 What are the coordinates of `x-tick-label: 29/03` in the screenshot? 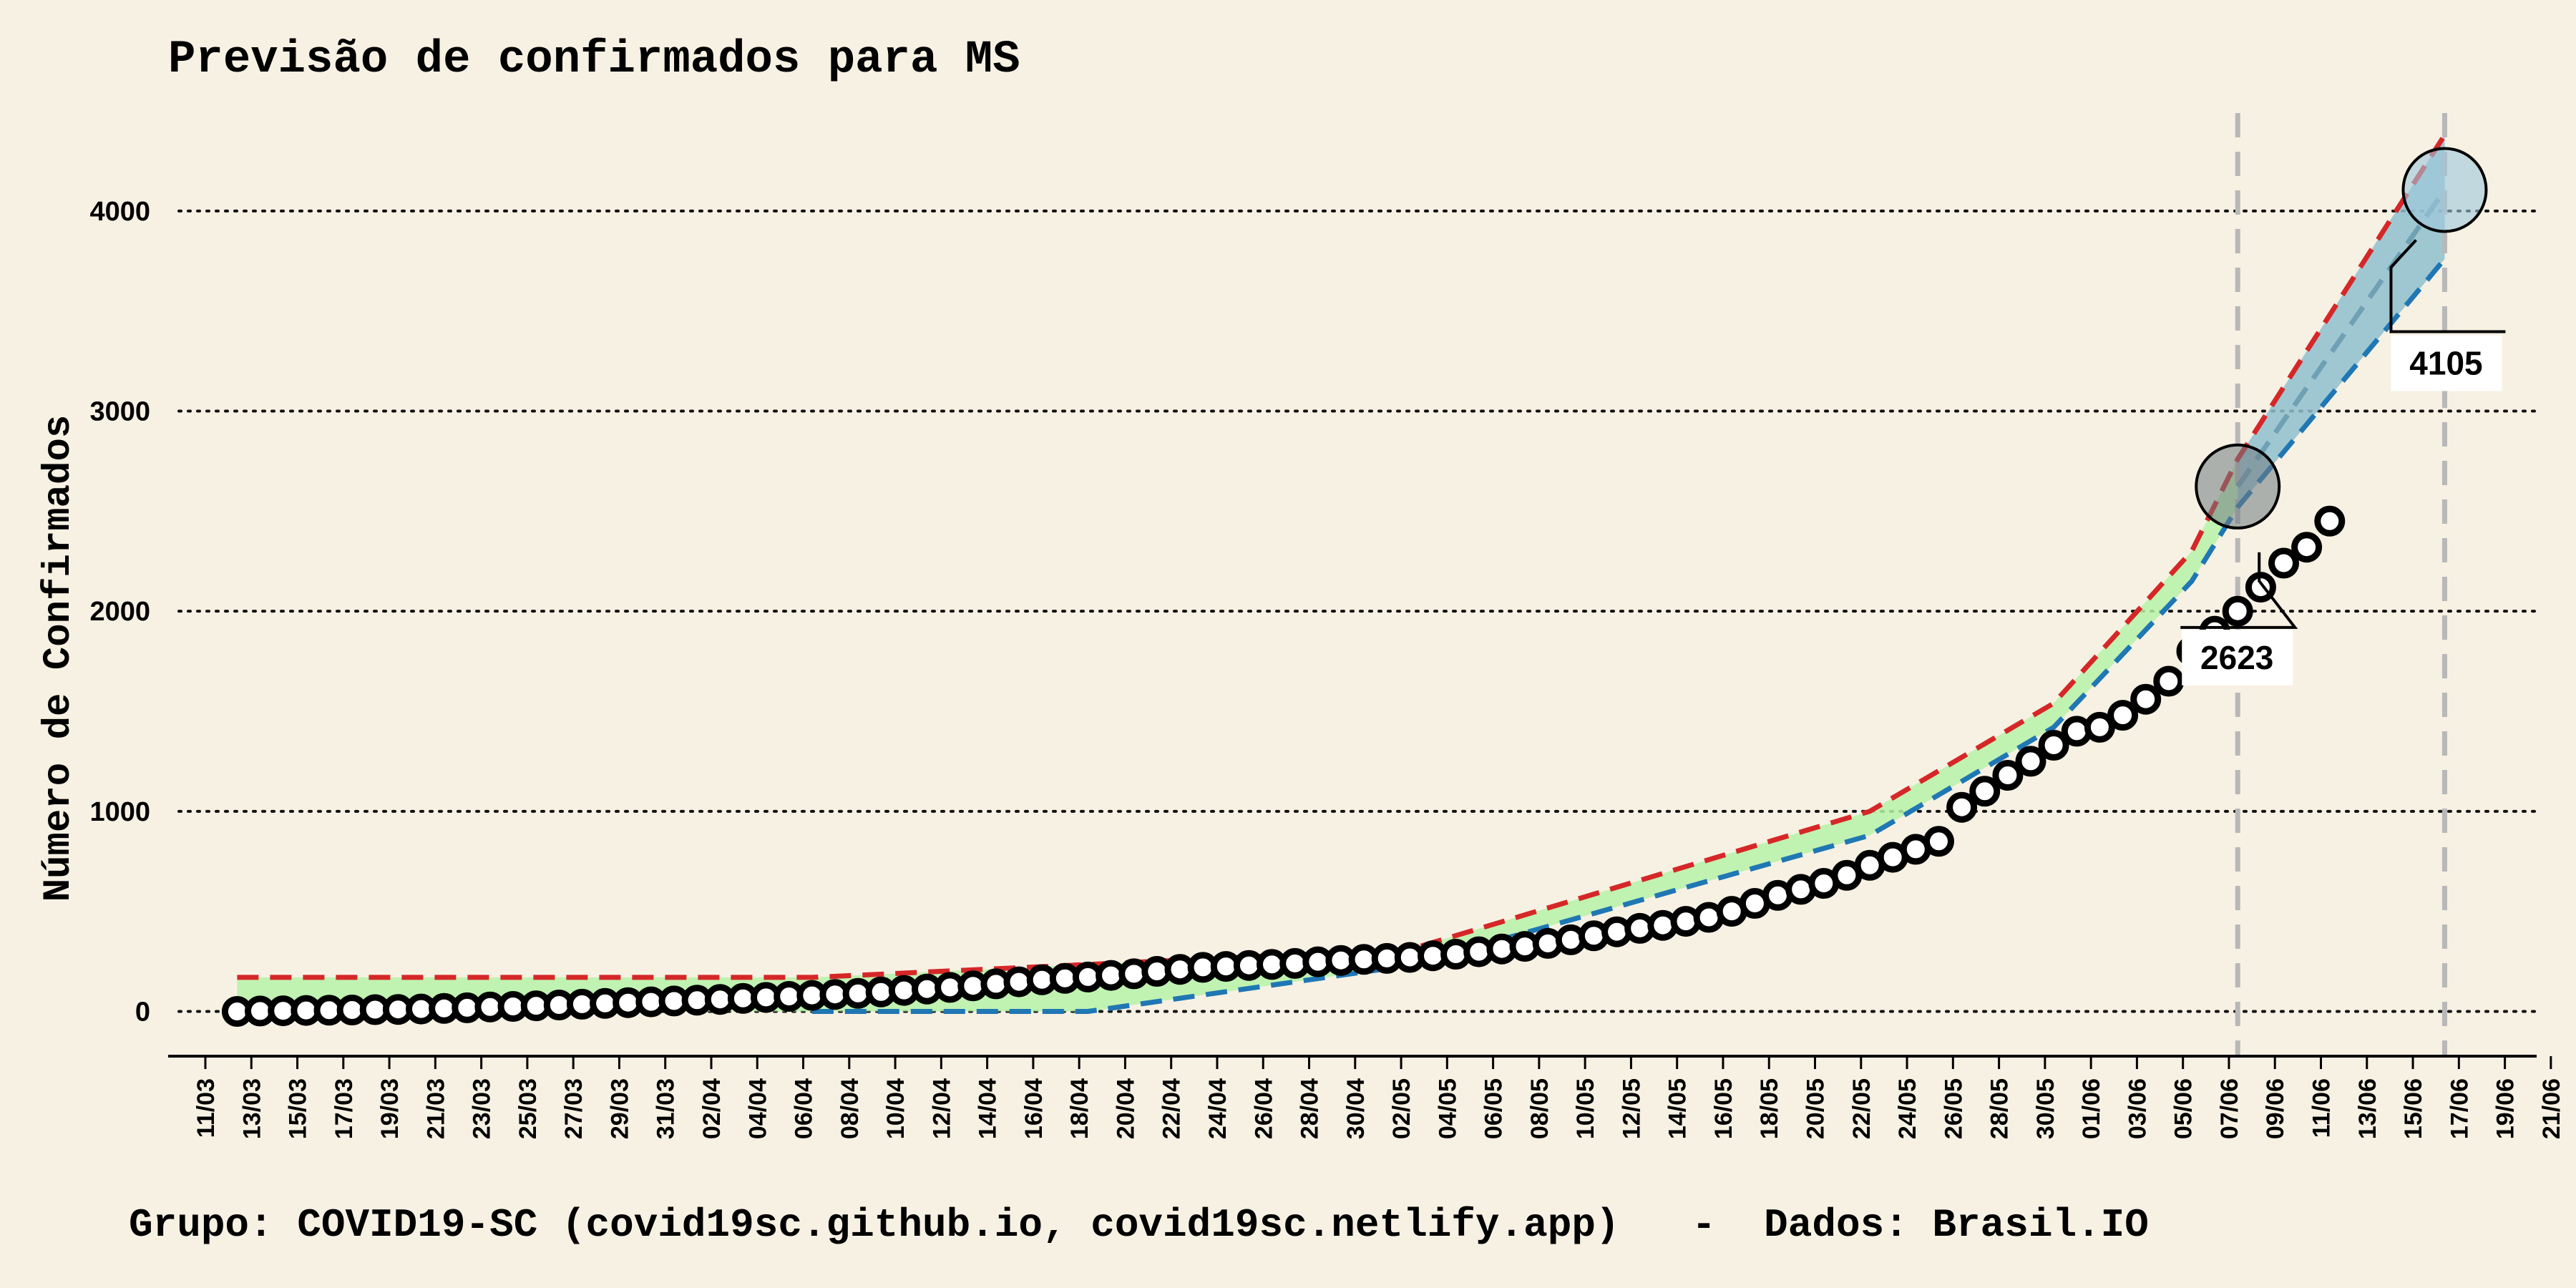 It's located at (619, 1108).